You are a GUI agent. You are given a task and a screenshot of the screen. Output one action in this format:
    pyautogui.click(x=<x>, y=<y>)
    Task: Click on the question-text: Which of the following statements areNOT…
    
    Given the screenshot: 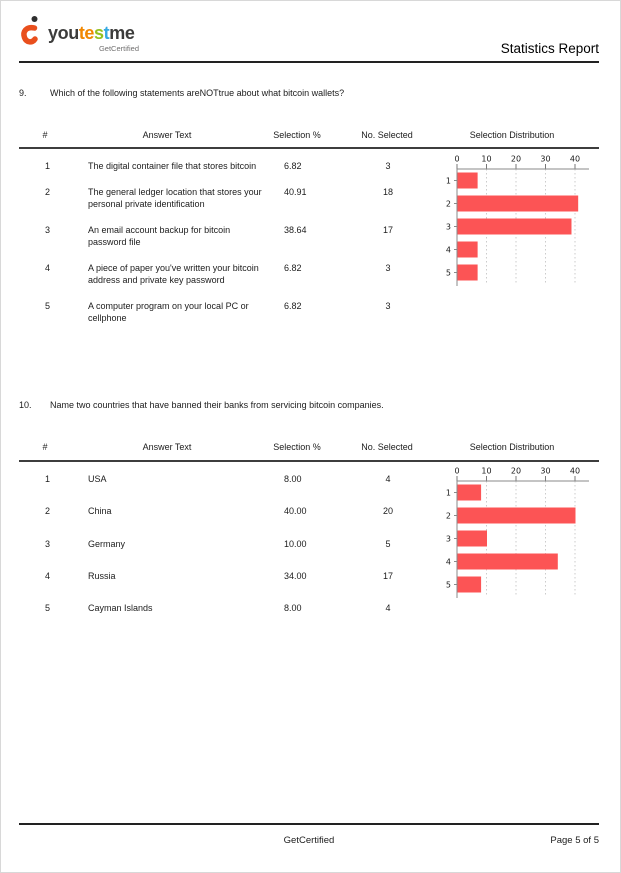 What is the action you would take?
    pyautogui.click(x=197, y=93)
    